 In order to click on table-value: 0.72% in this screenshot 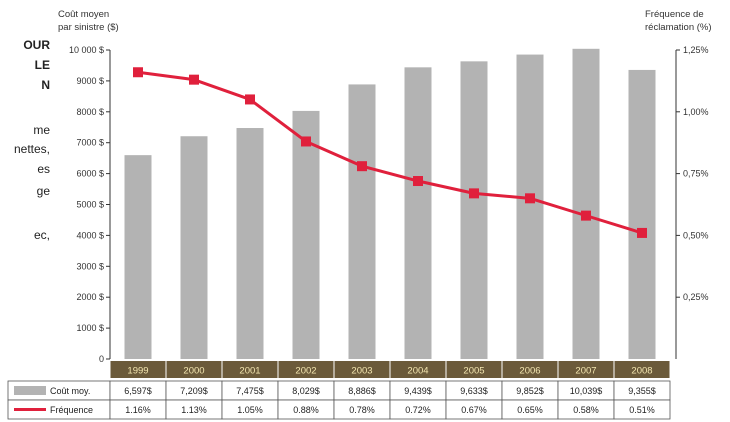, I will do `click(418, 410)`.